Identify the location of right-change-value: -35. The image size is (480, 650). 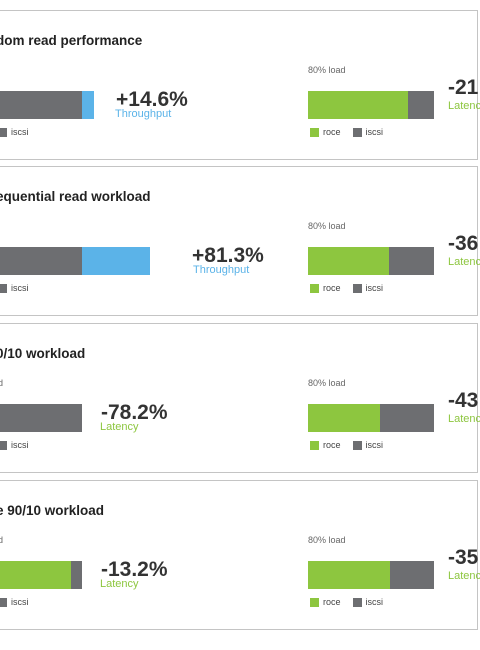
(463, 557).